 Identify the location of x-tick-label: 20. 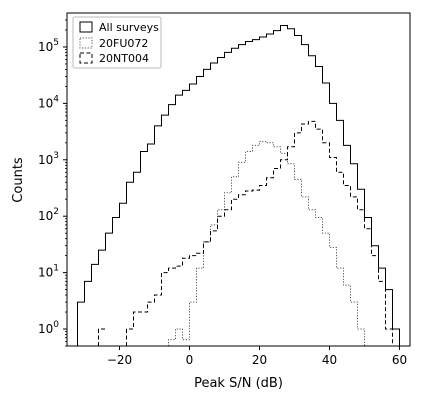
(259, 360).